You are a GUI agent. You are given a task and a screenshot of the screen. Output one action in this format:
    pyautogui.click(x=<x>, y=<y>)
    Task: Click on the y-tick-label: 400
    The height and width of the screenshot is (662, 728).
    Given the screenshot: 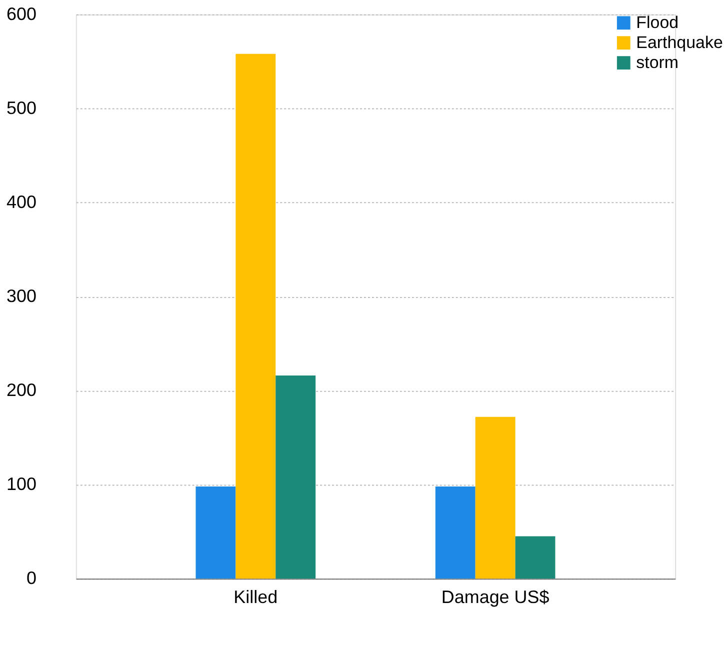 What is the action you would take?
    pyautogui.click(x=21, y=202)
    